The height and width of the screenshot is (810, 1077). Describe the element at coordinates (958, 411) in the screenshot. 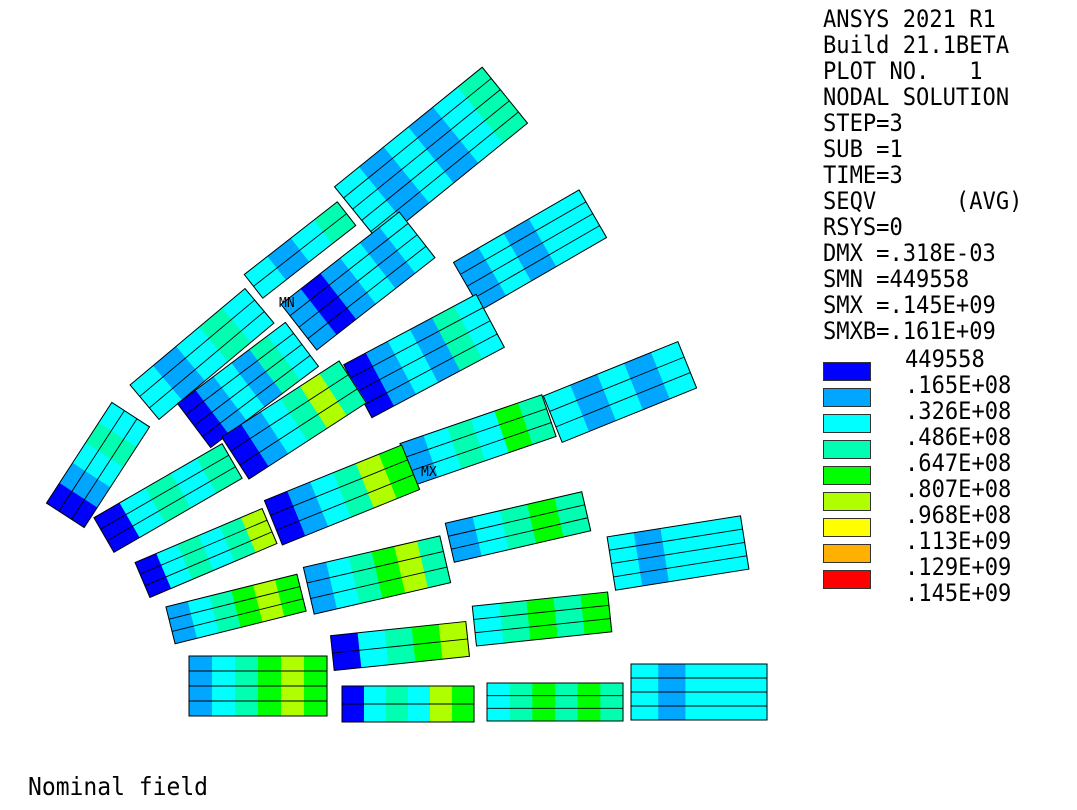

I see `legend-value: .326E+08` at that location.